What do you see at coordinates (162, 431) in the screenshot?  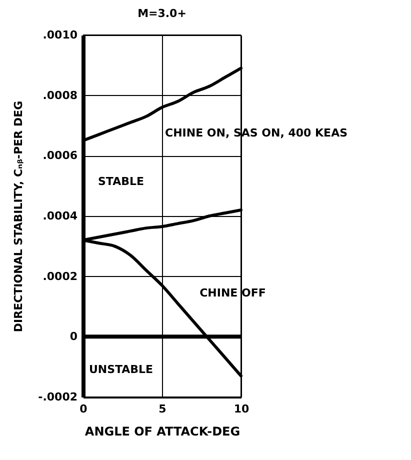 I see `x-axis-title: ANGLE OF ATTACK-DEG` at bounding box center [162, 431].